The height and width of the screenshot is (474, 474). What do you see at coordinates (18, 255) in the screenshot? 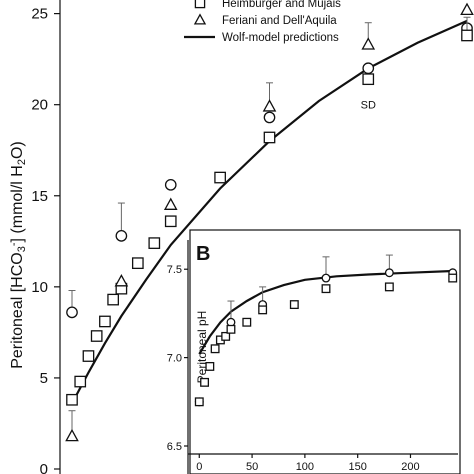
I see `y-axis-label: Peritoneal [HCO3-] (mmol/l H2O)` at bounding box center [18, 255].